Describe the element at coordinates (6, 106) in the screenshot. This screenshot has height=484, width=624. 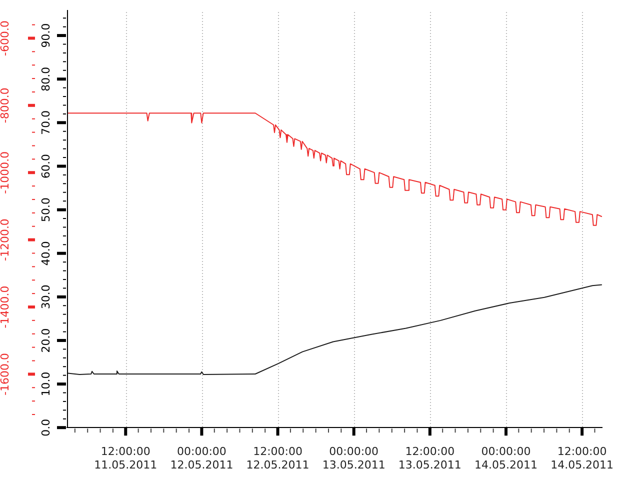
I see `y2-tick-label: -800.0` at that location.